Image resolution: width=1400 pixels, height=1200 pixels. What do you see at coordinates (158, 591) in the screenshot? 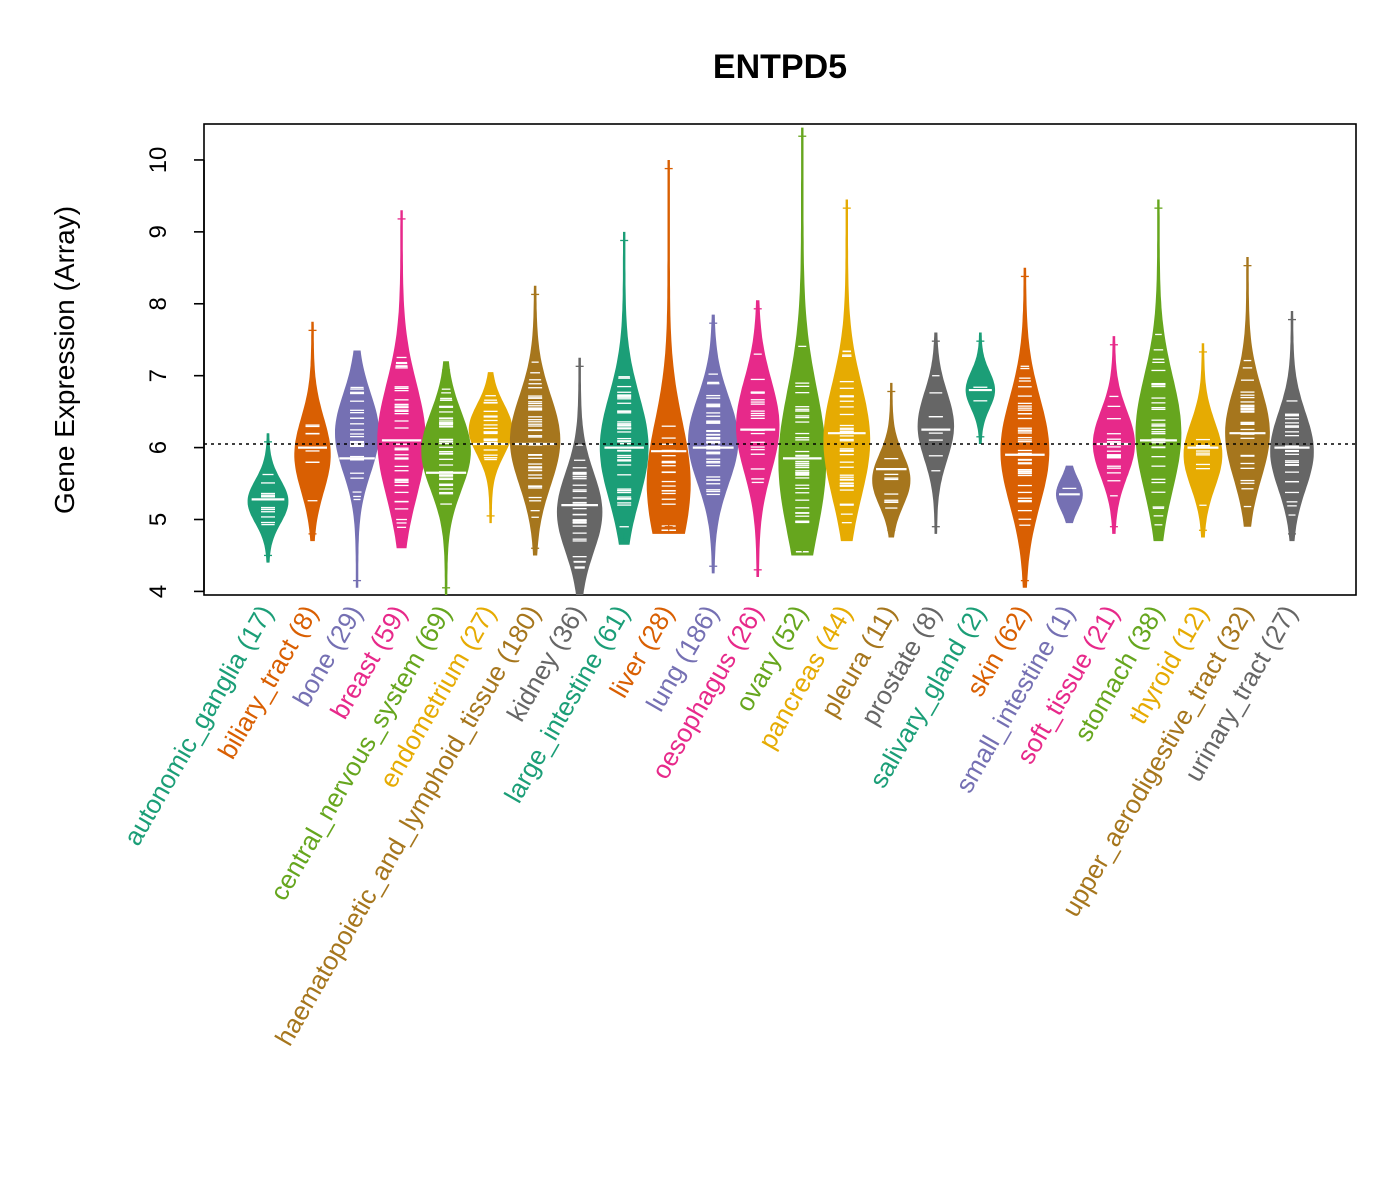
I see `y-tick-label: 4` at bounding box center [158, 591].